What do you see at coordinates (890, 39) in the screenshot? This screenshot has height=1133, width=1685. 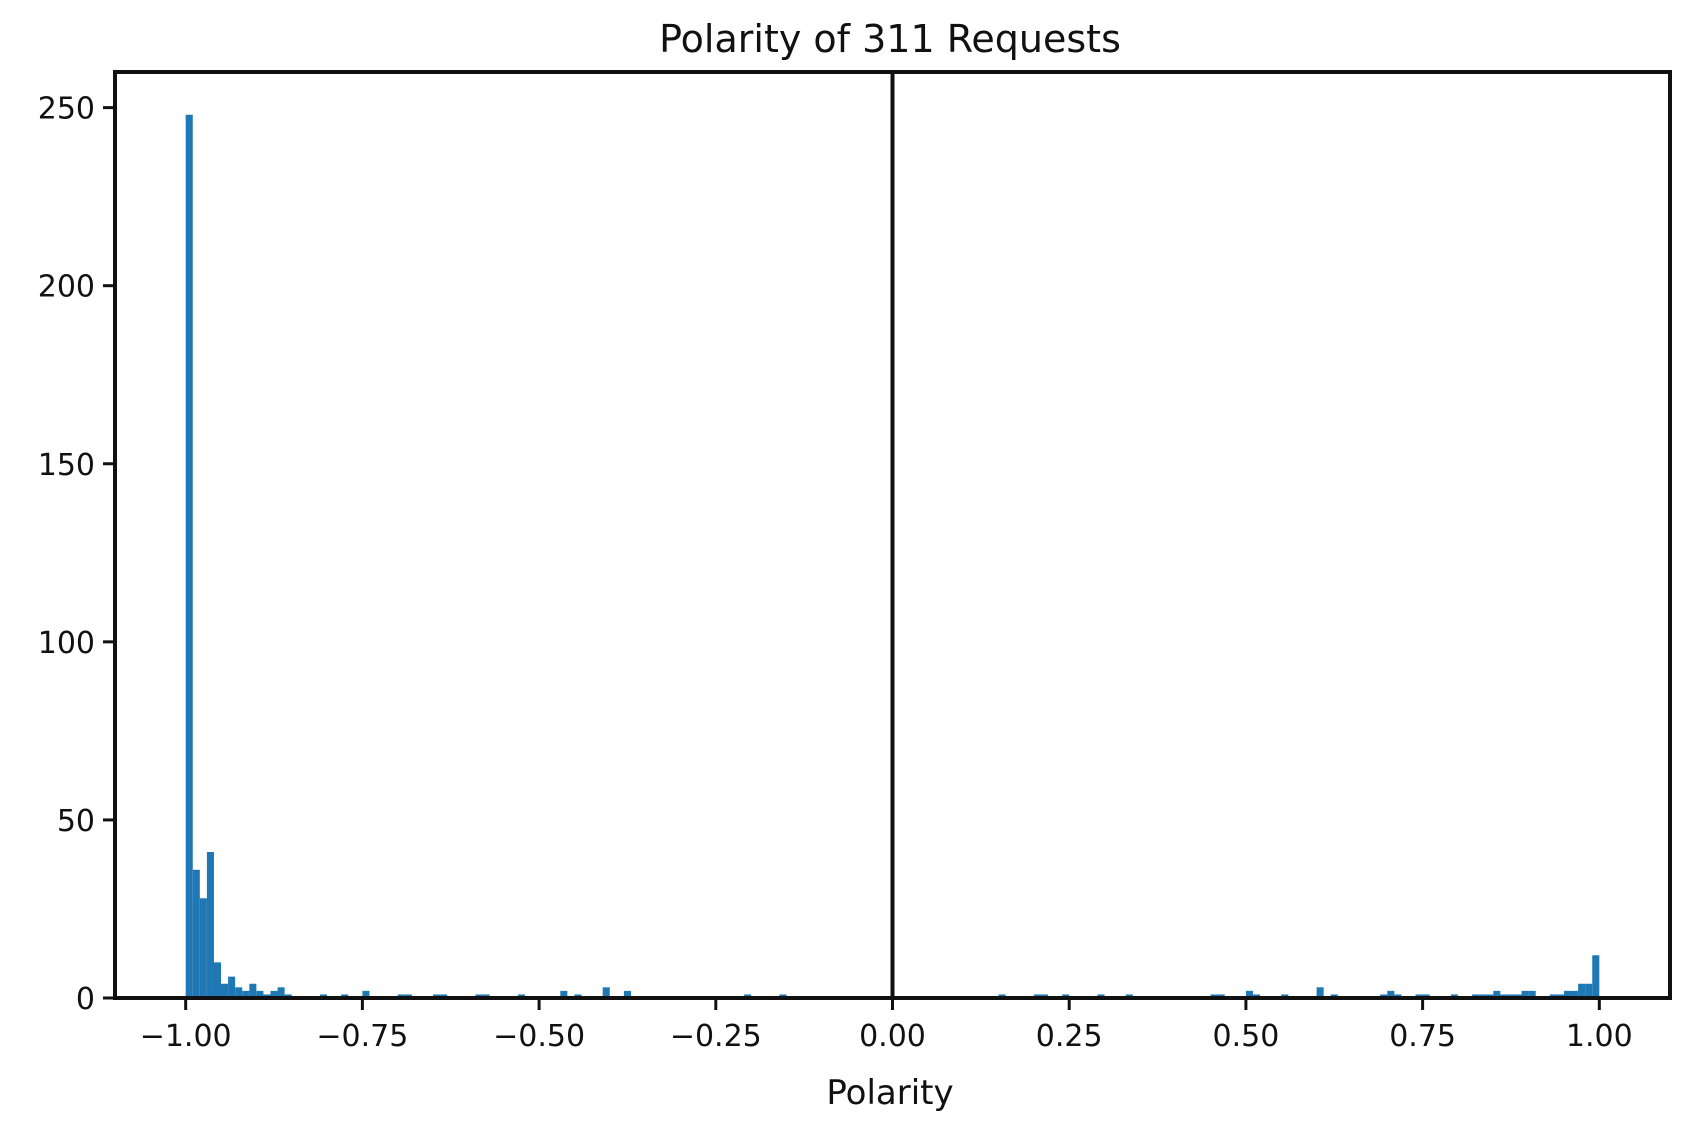 I see `chart-title: Polarity of 311 Requests` at bounding box center [890, 39].